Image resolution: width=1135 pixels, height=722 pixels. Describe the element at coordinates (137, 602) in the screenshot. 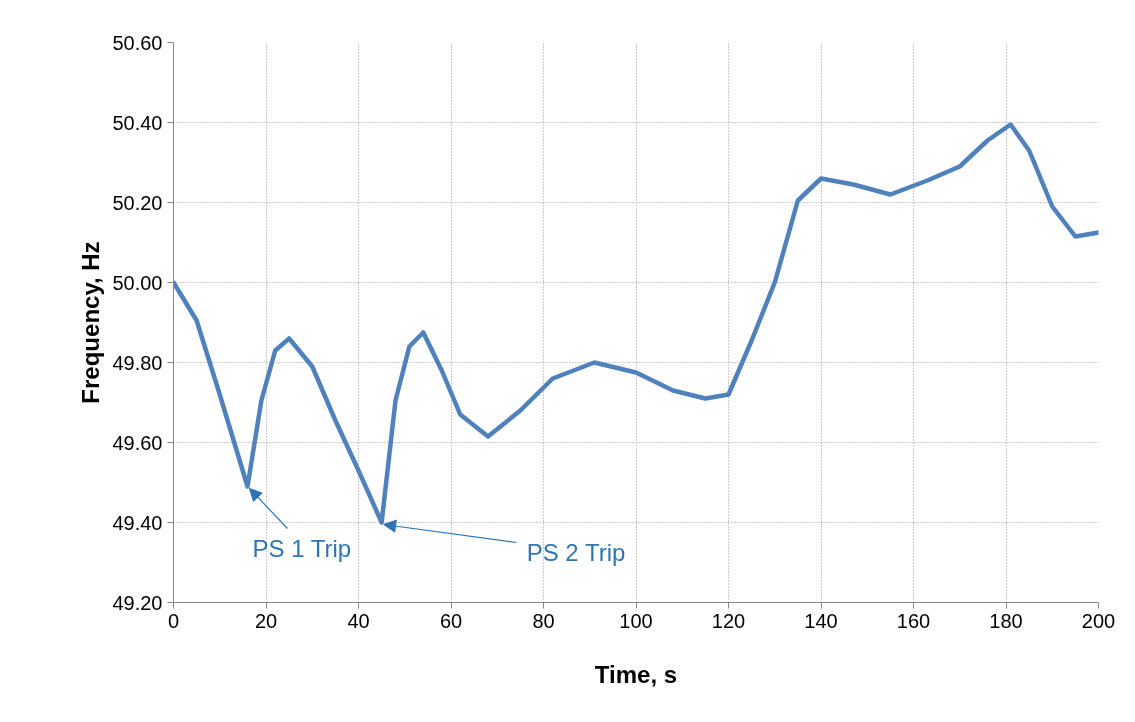

I see `y-tick-label: 49.20` at that location.